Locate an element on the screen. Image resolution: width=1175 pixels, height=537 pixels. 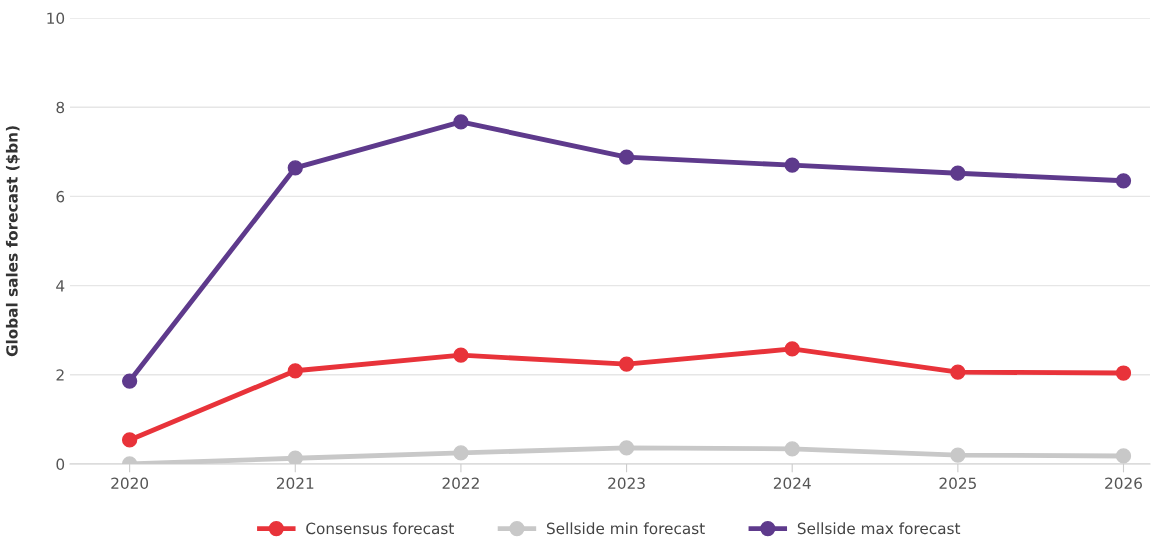
legend-label: Sellside min forecast is located at coordinates (625, 528).